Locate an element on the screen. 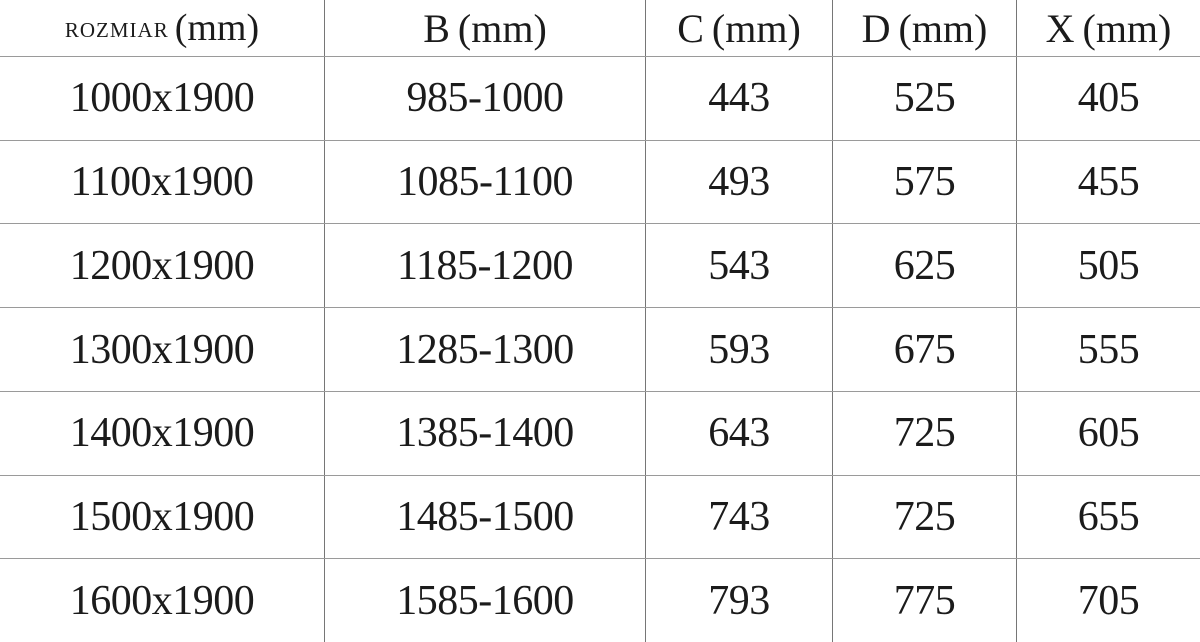 This screenshot has height=642, width=1200. table-row: 1000x1900 985-1000 443 525 405 is located at coordinates (600, 99).